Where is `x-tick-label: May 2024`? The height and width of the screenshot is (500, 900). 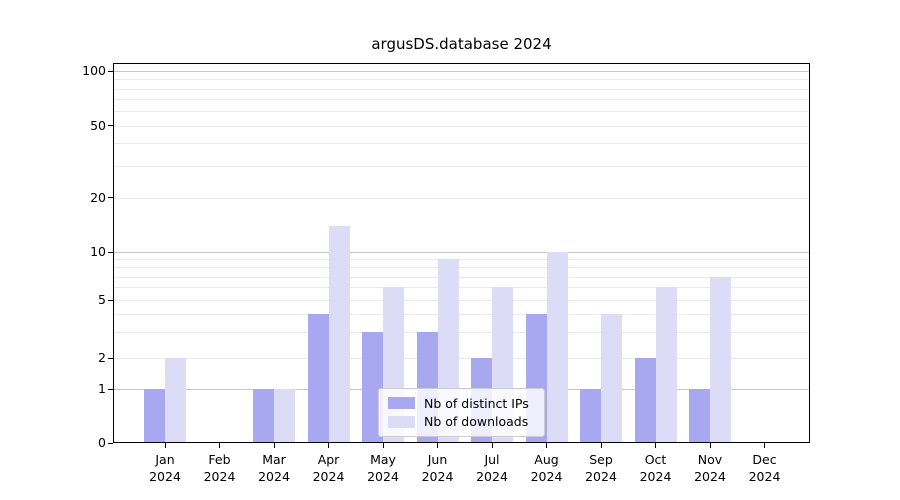
x-tick-label: May 2024 is located at coordinates (383, 468).